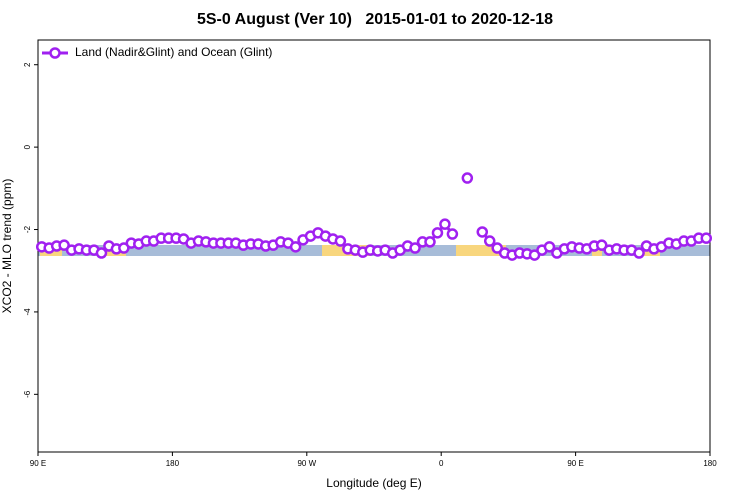 This screenshot has height=500, width=750. What do you see at coordinates (441, 463) in the screenshot?
I see `x-tick-label: 0` at bounding box center [441, 463].